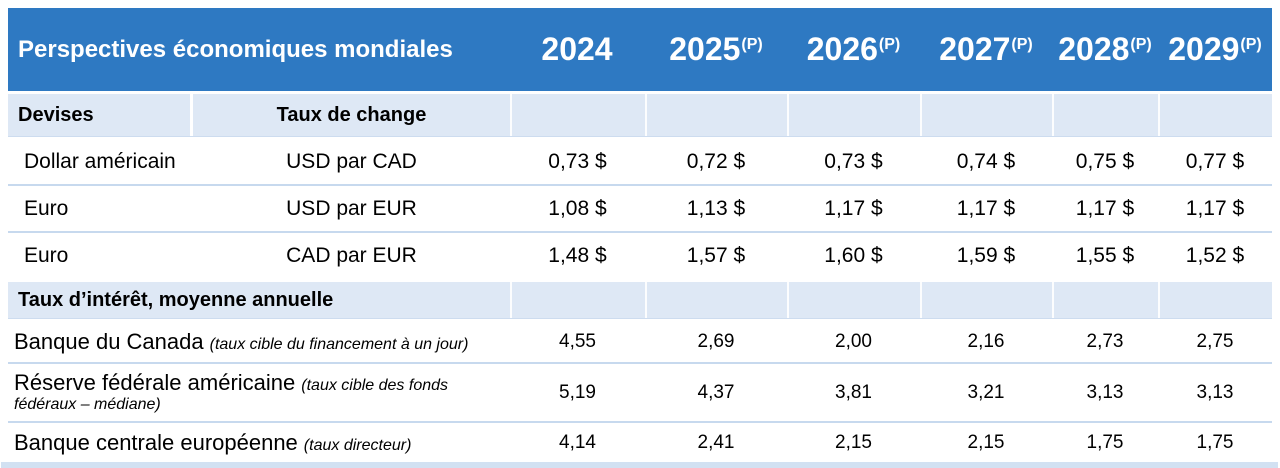 This screenshot has height=468, width=1280. Describe the element at coordinates (100, 115) in the screenshot. I see `currency-section-cell: Devises` at that location.